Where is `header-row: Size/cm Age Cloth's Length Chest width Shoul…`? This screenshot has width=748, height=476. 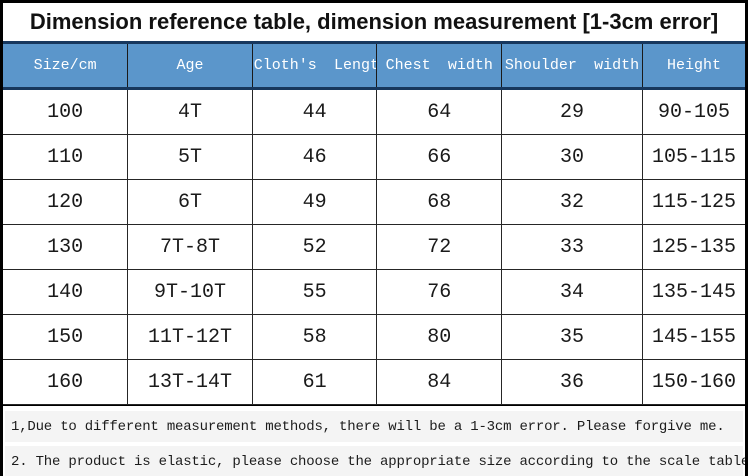
header-row: Size/cm Age Cloth's Length Chest width Shoul… is located at coordinates (374, 65).